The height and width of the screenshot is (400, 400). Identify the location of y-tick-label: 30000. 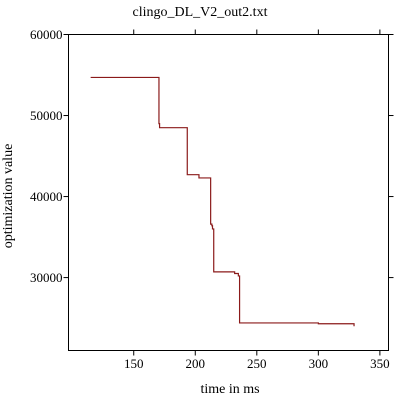
(46, 277).